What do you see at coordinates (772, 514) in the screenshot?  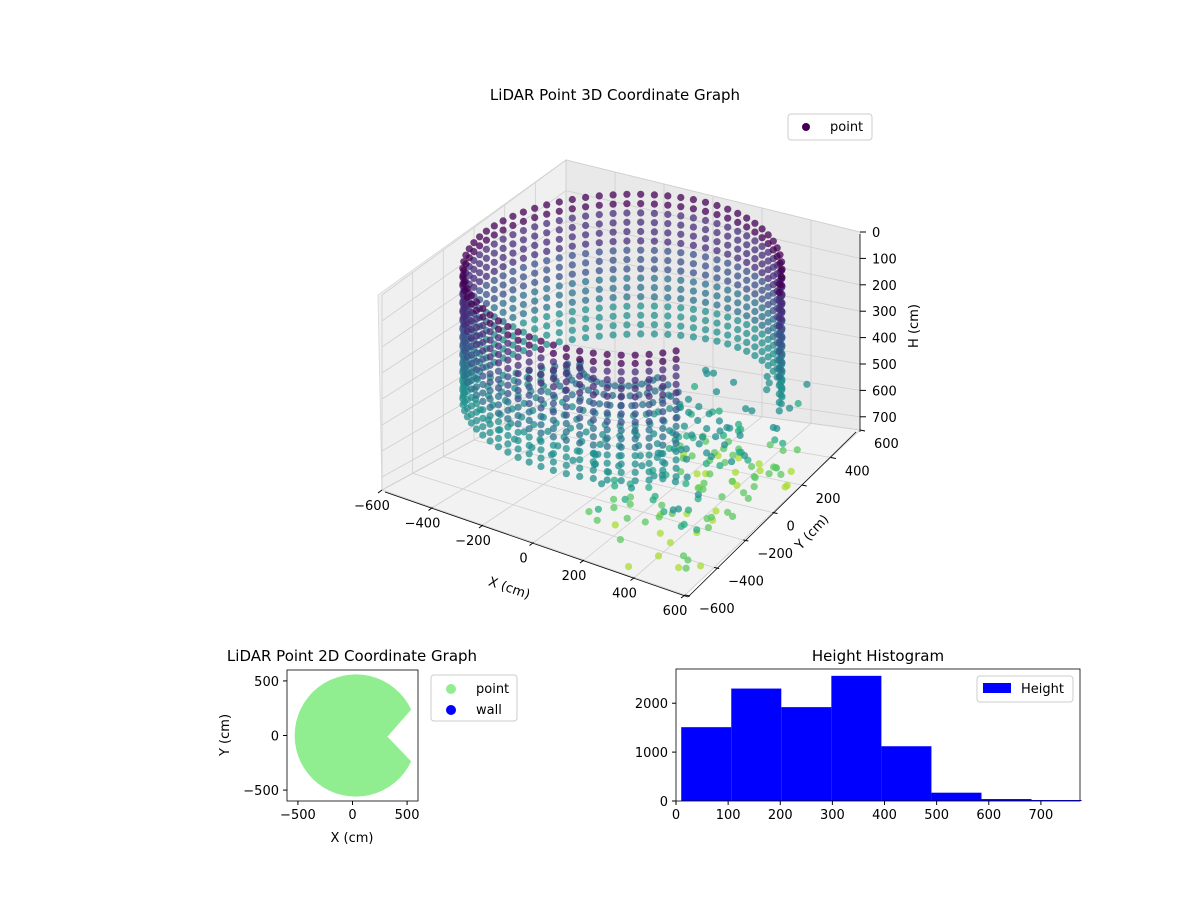 I see `scatter3d-y-axis-line` at bounding box center [772, 514].